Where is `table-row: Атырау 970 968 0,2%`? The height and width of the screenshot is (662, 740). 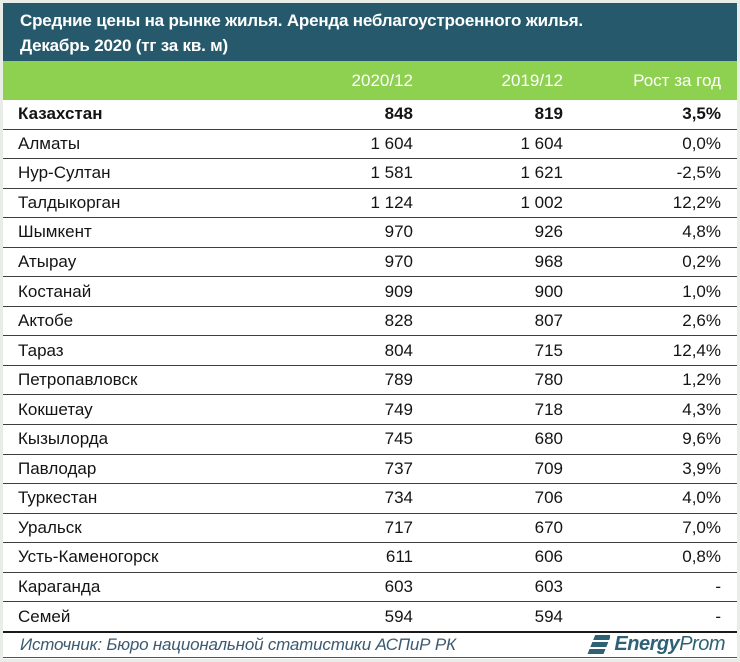
table-row: Атырау 970 968 0,2% is located at coordinates (370, 262).